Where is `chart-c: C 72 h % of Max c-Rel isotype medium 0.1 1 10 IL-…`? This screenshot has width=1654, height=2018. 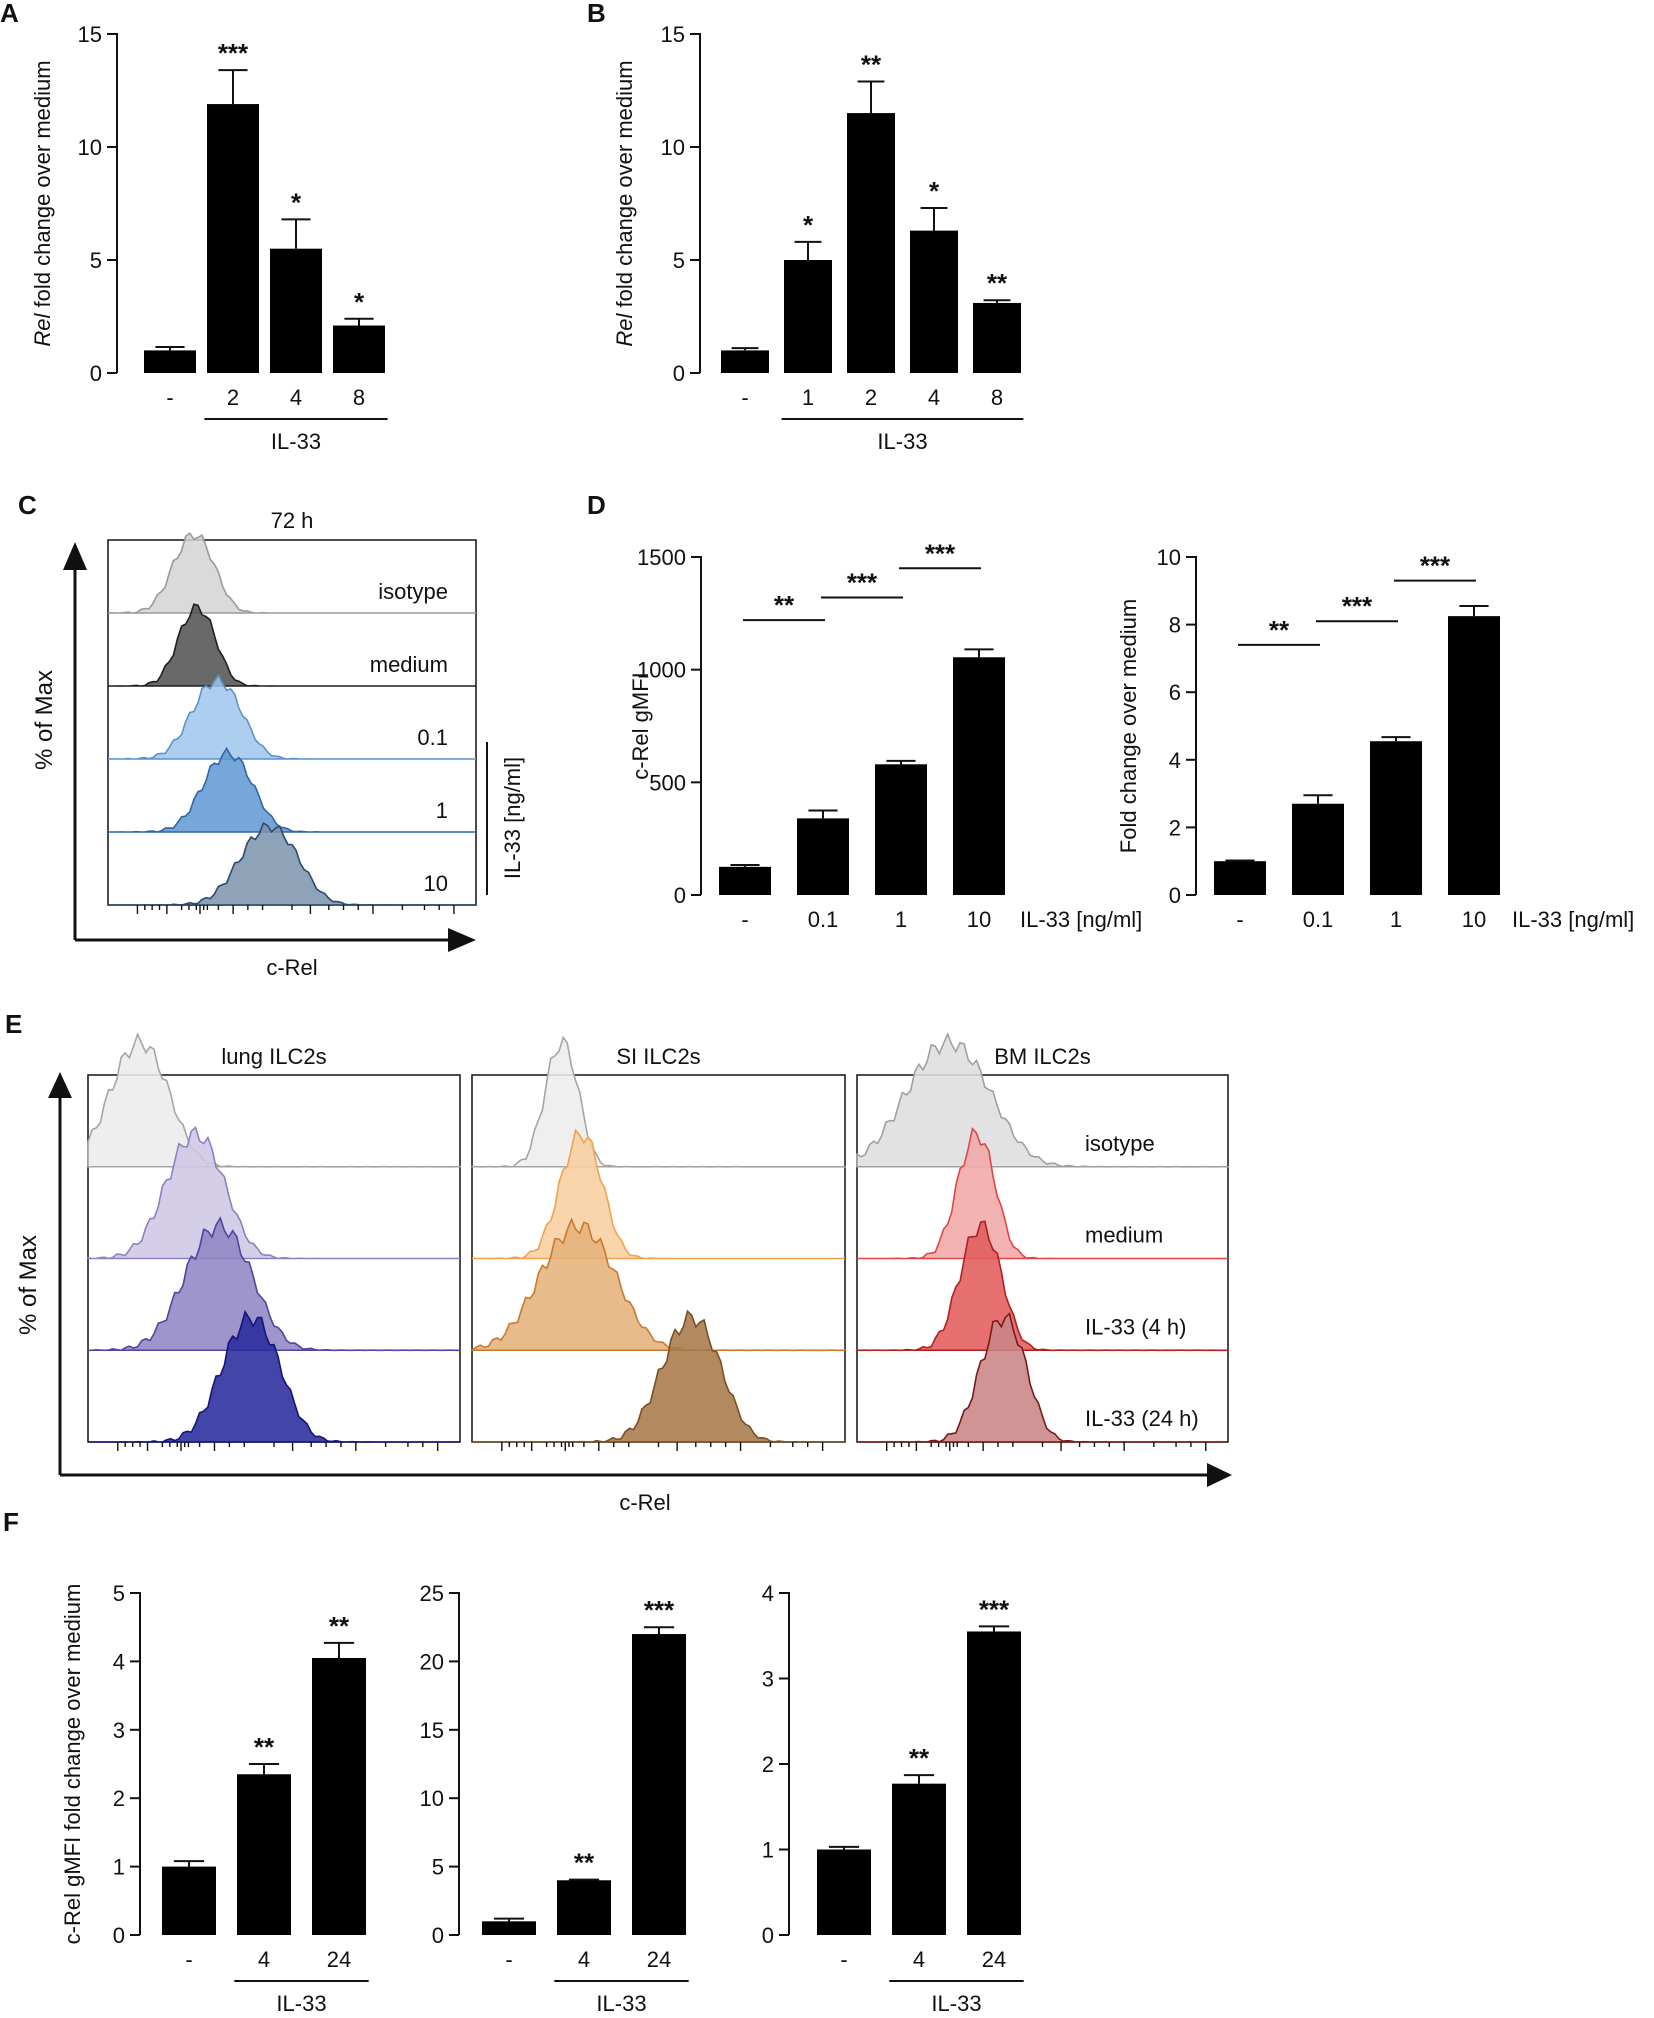
chart-c: C 72 h % of Max c-Rel isotype medium 0.1 1 10 IL-… is located at coordinates (271, 735).